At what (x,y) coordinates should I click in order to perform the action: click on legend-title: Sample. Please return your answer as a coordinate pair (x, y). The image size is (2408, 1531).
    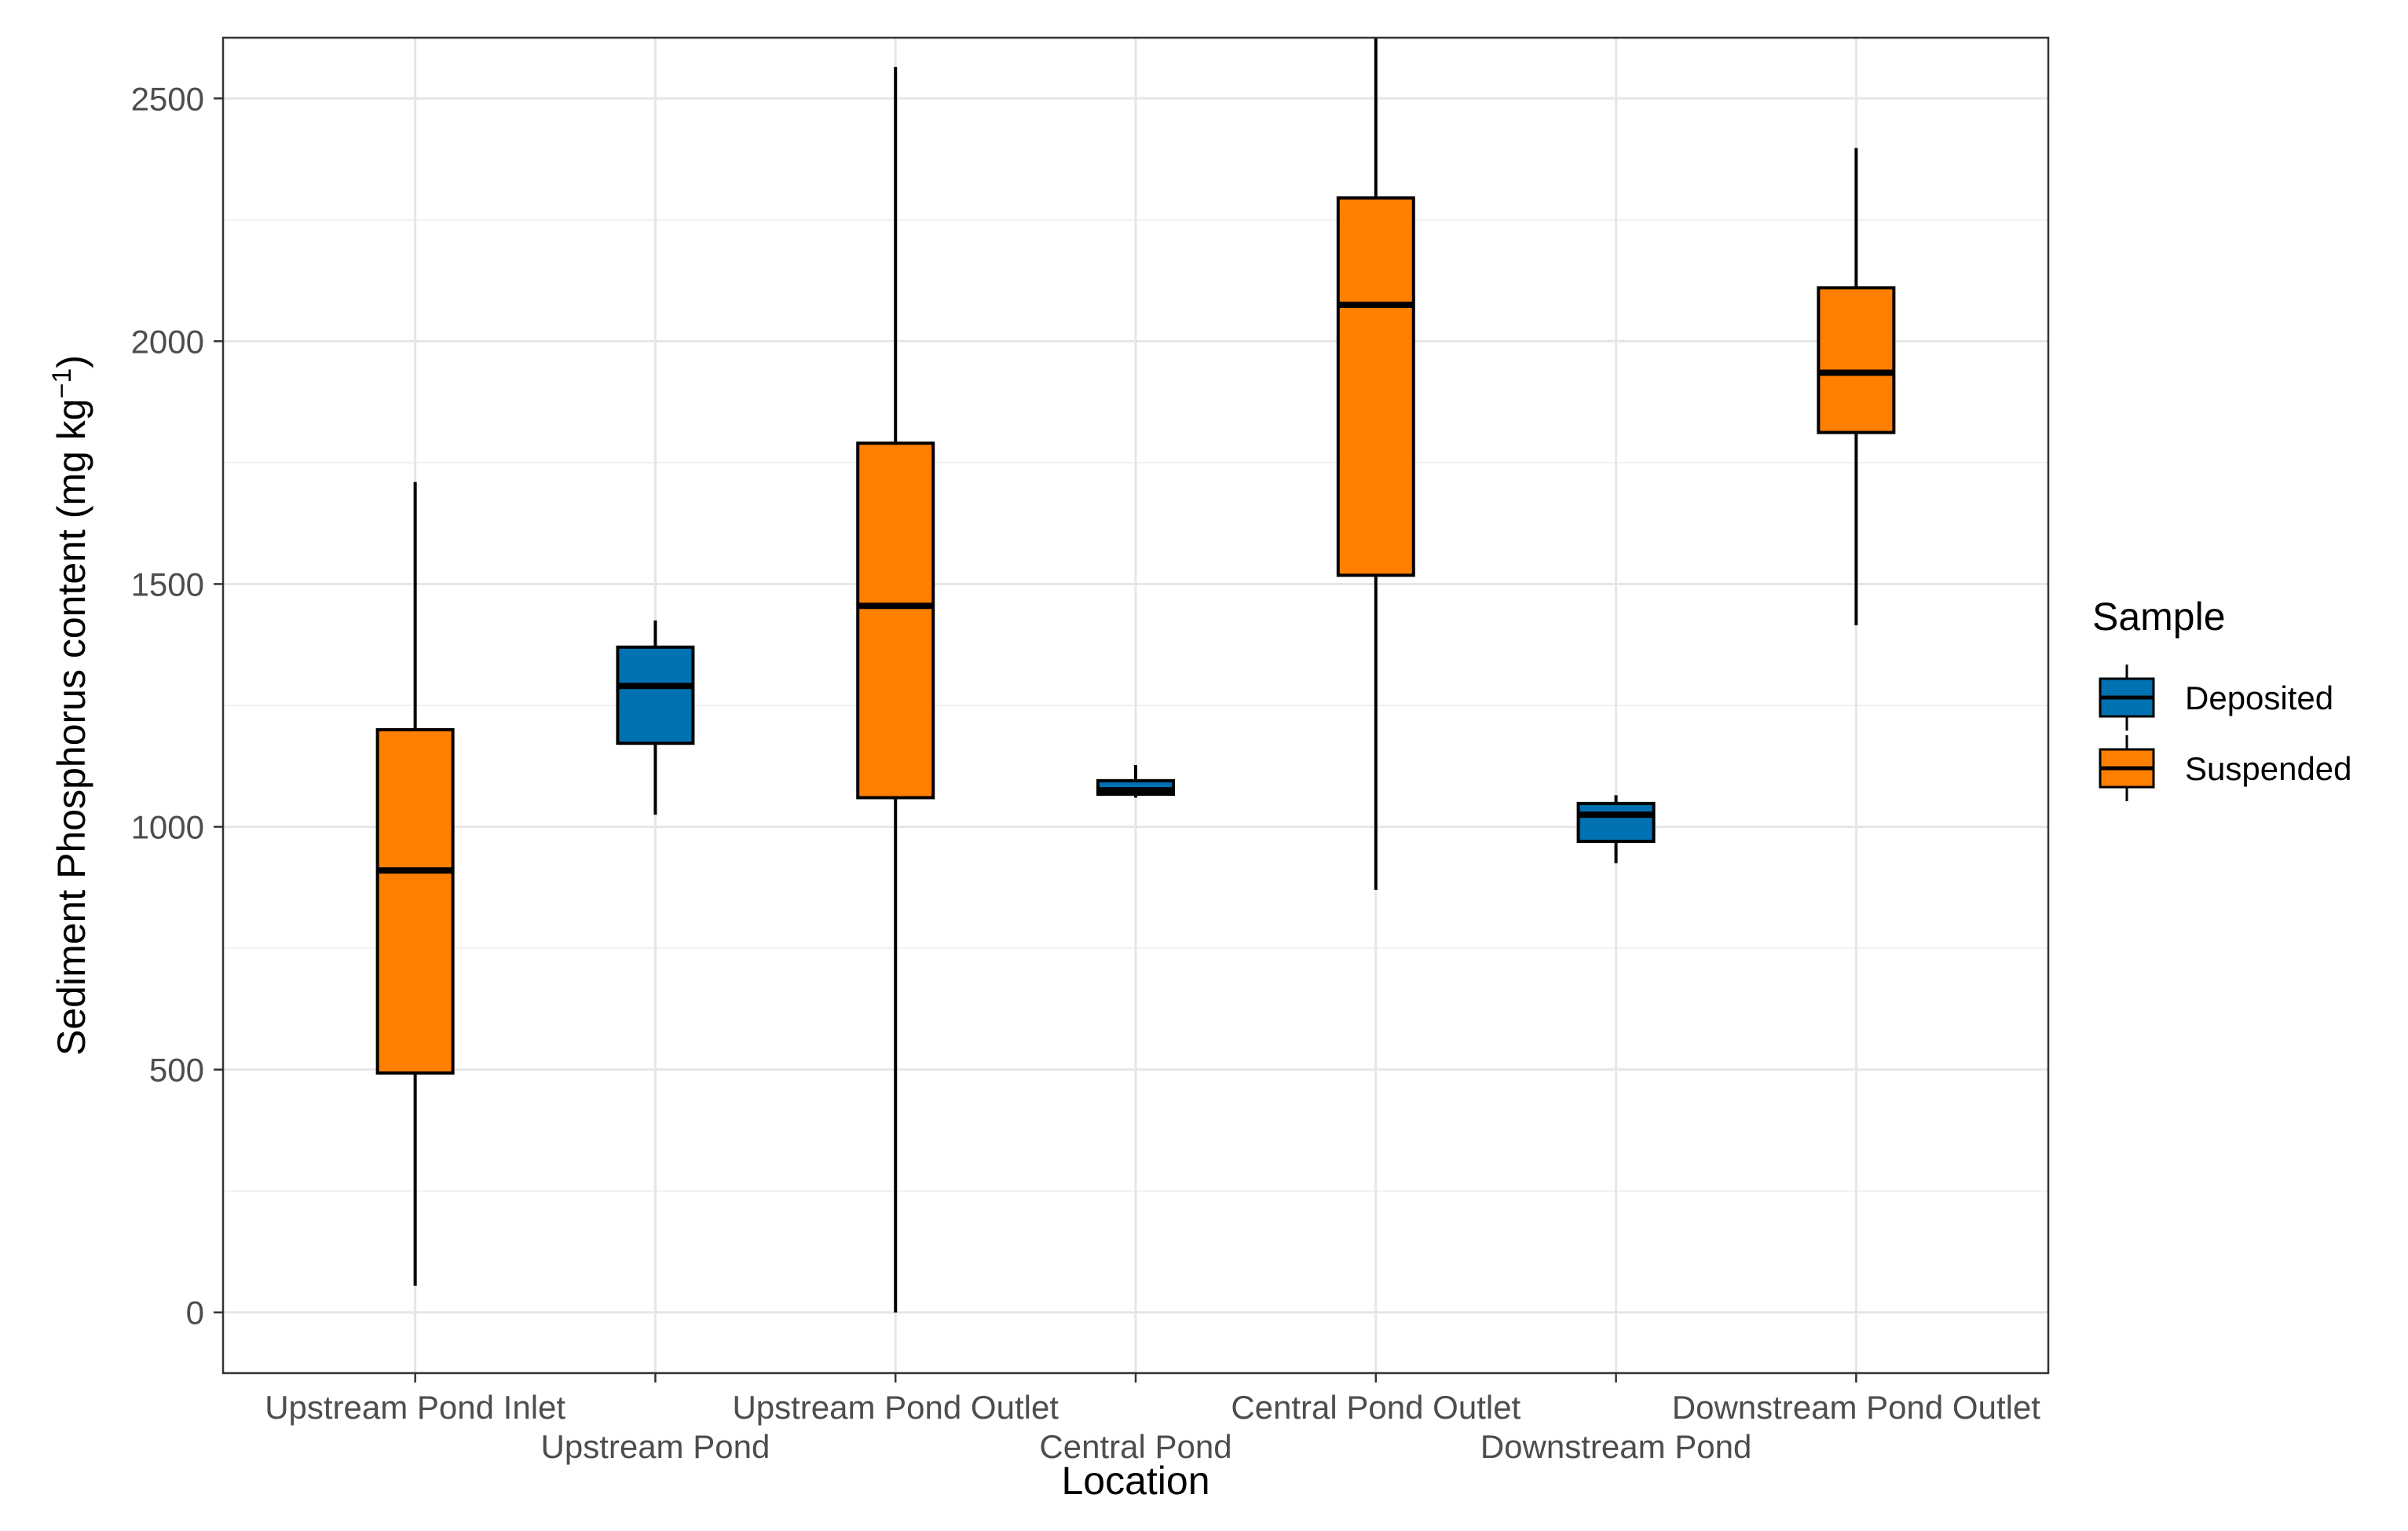
    Looking at the image, I should click on (2159, 617).